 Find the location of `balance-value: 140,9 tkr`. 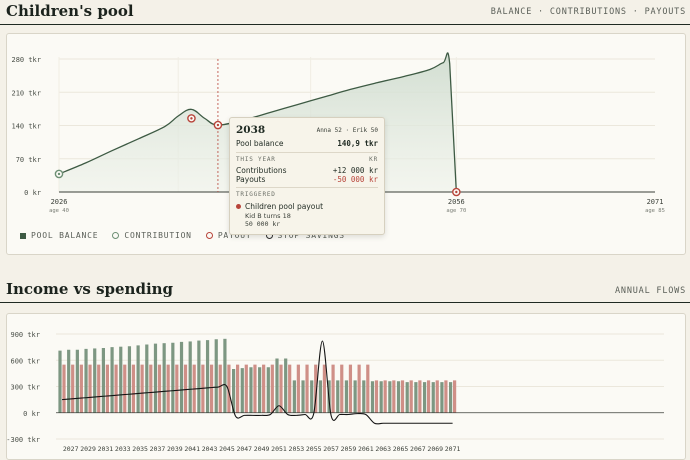

balance-value: 140,9 tkr is located at coordinates (357, 143).